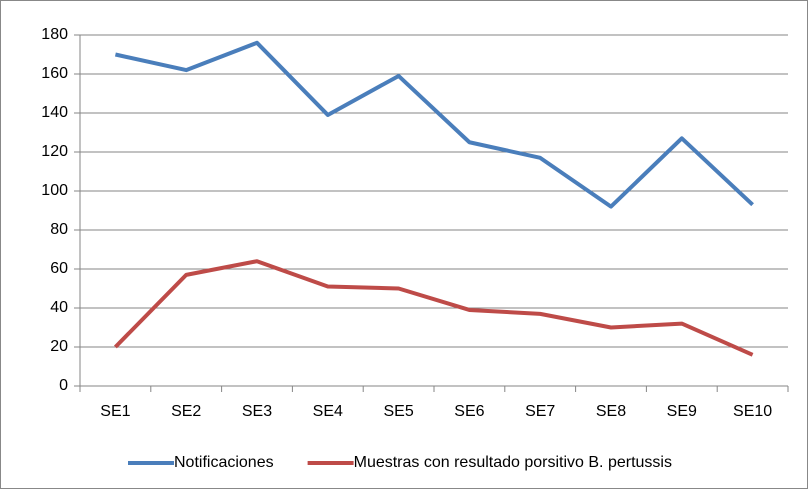 The width and height of the screenshot is (808, 489). Describe the element at coordinates (224, 462) in the screenshot. I see `legend-label: Notificaciones` at that location.